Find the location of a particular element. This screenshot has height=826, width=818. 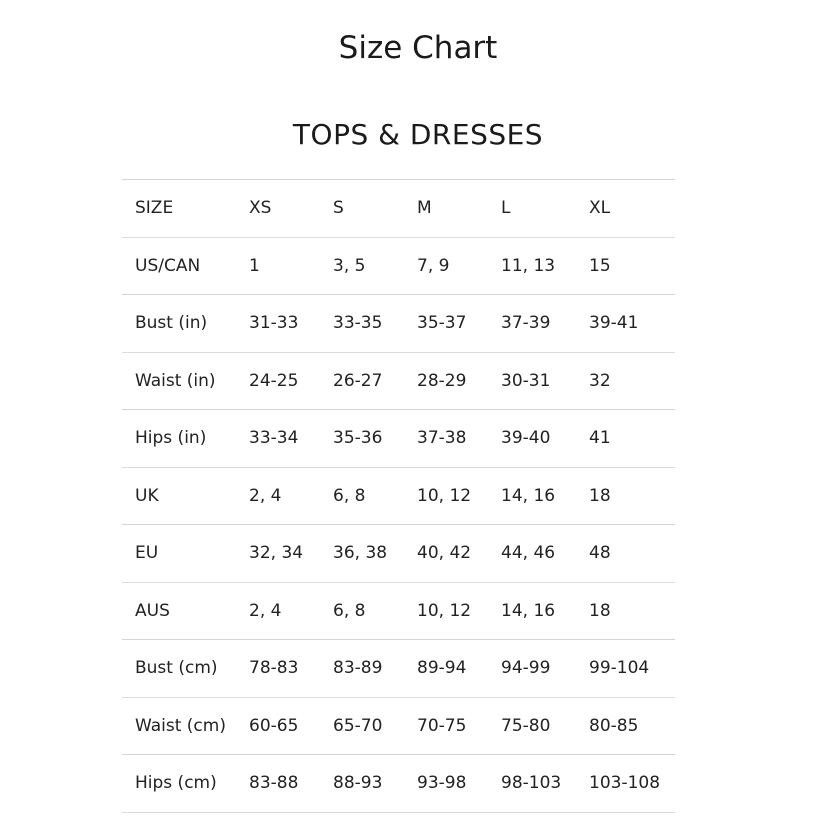

table-cell: 39-40 is located at coordinates (526, 438).